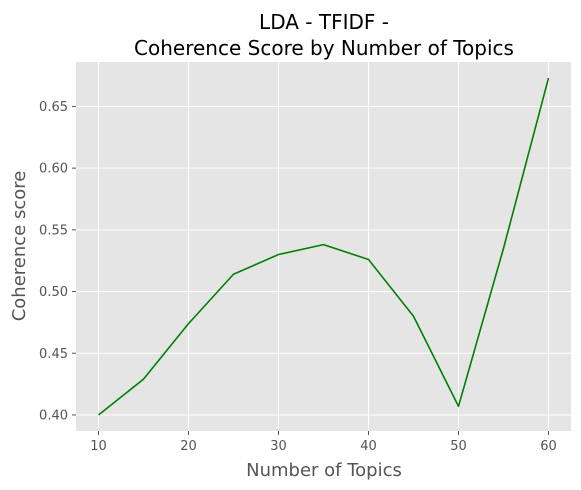 The height and width of the screenshot is (490, 581). What do you see at coordinates (188, 446) in the screenshot?
I see `x-tick-label: 20` at bounding box center [188, 446].